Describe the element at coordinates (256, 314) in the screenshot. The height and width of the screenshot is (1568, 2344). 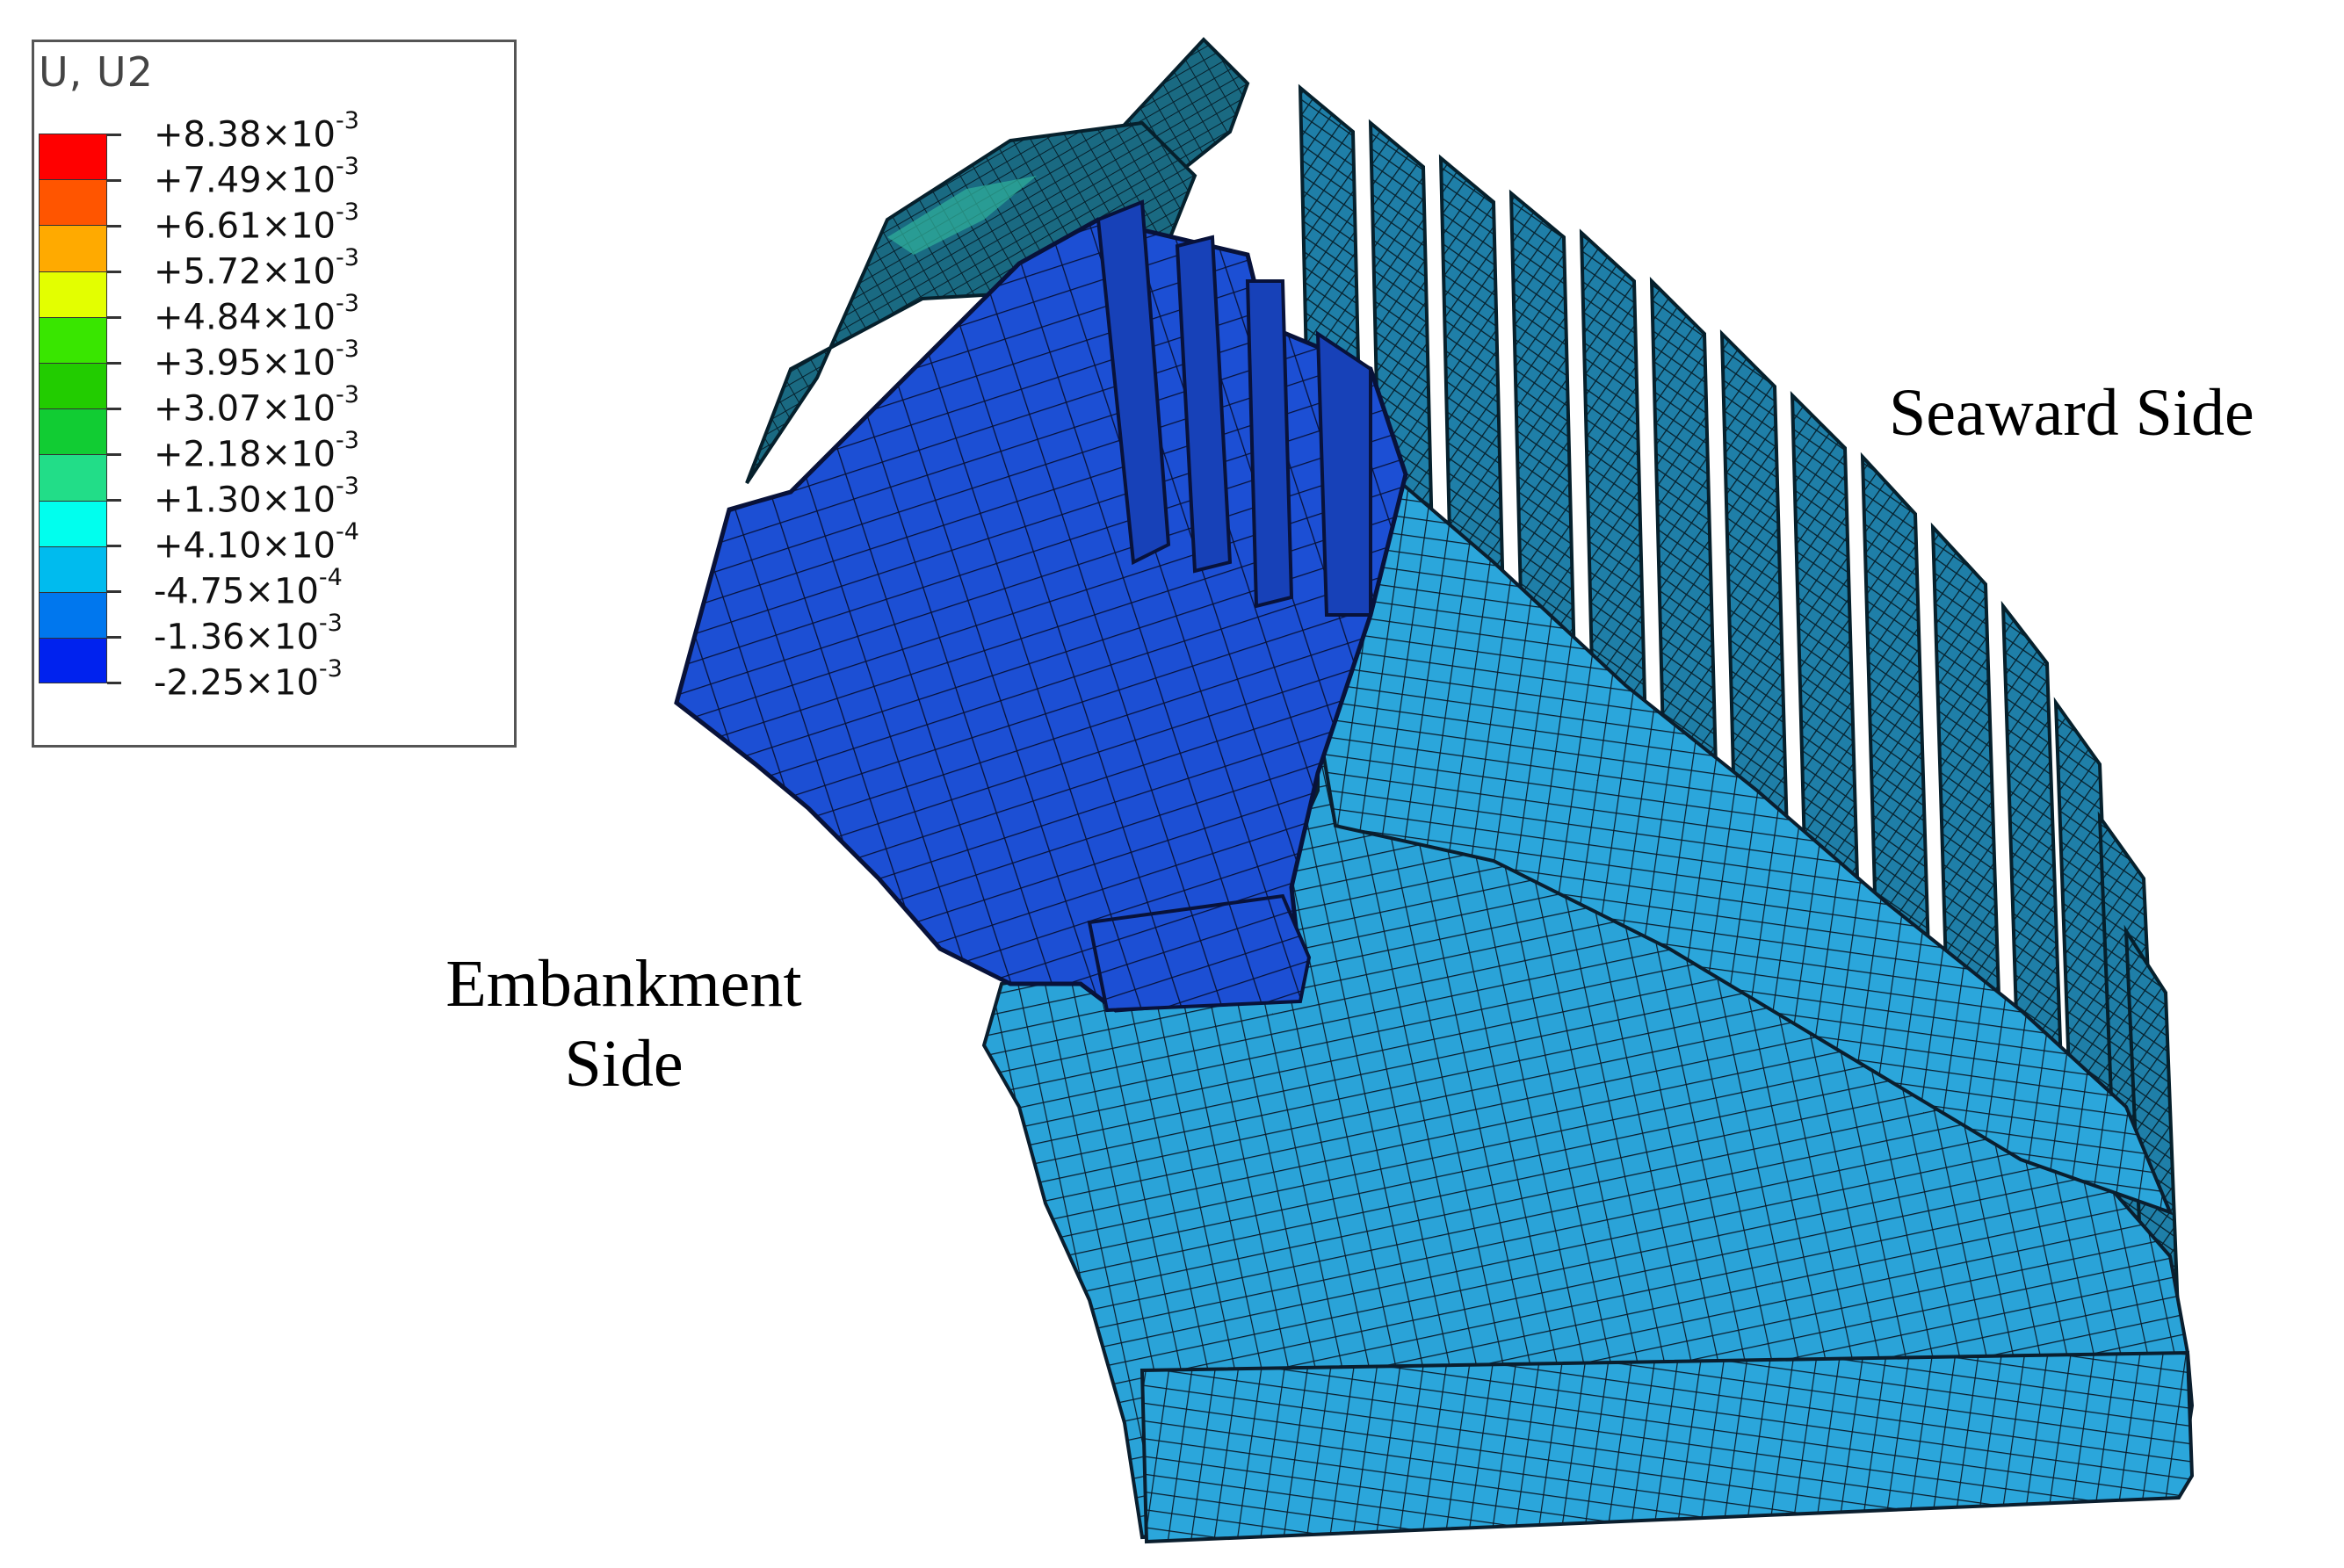
I see `scale-label: +4.84×10-3` at that location.